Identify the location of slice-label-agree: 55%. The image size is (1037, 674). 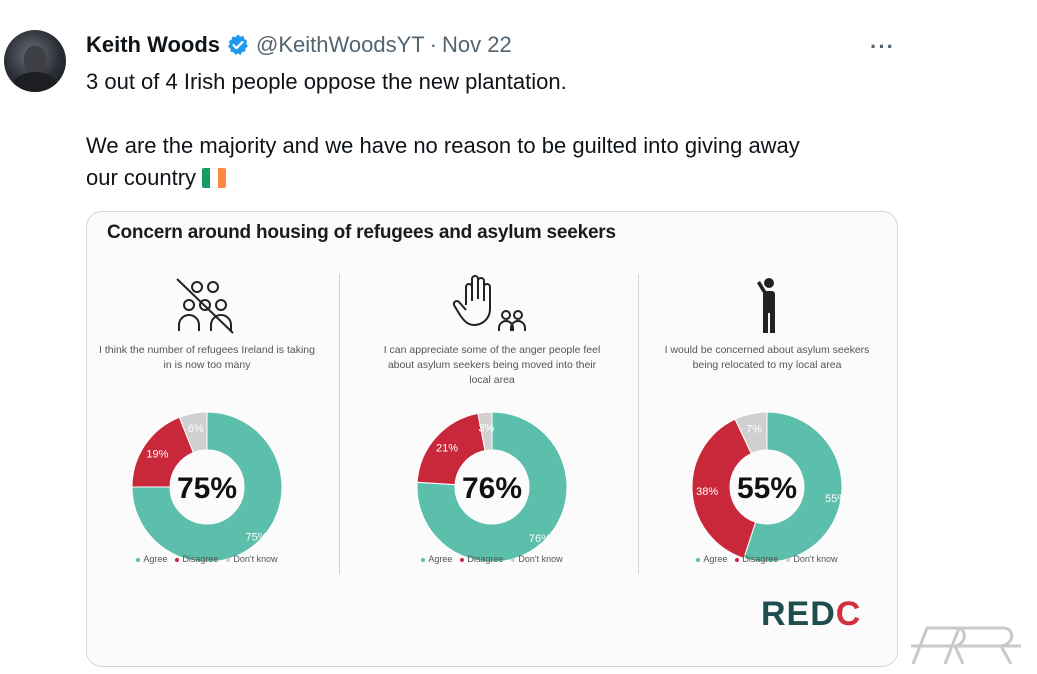
(836, 499).